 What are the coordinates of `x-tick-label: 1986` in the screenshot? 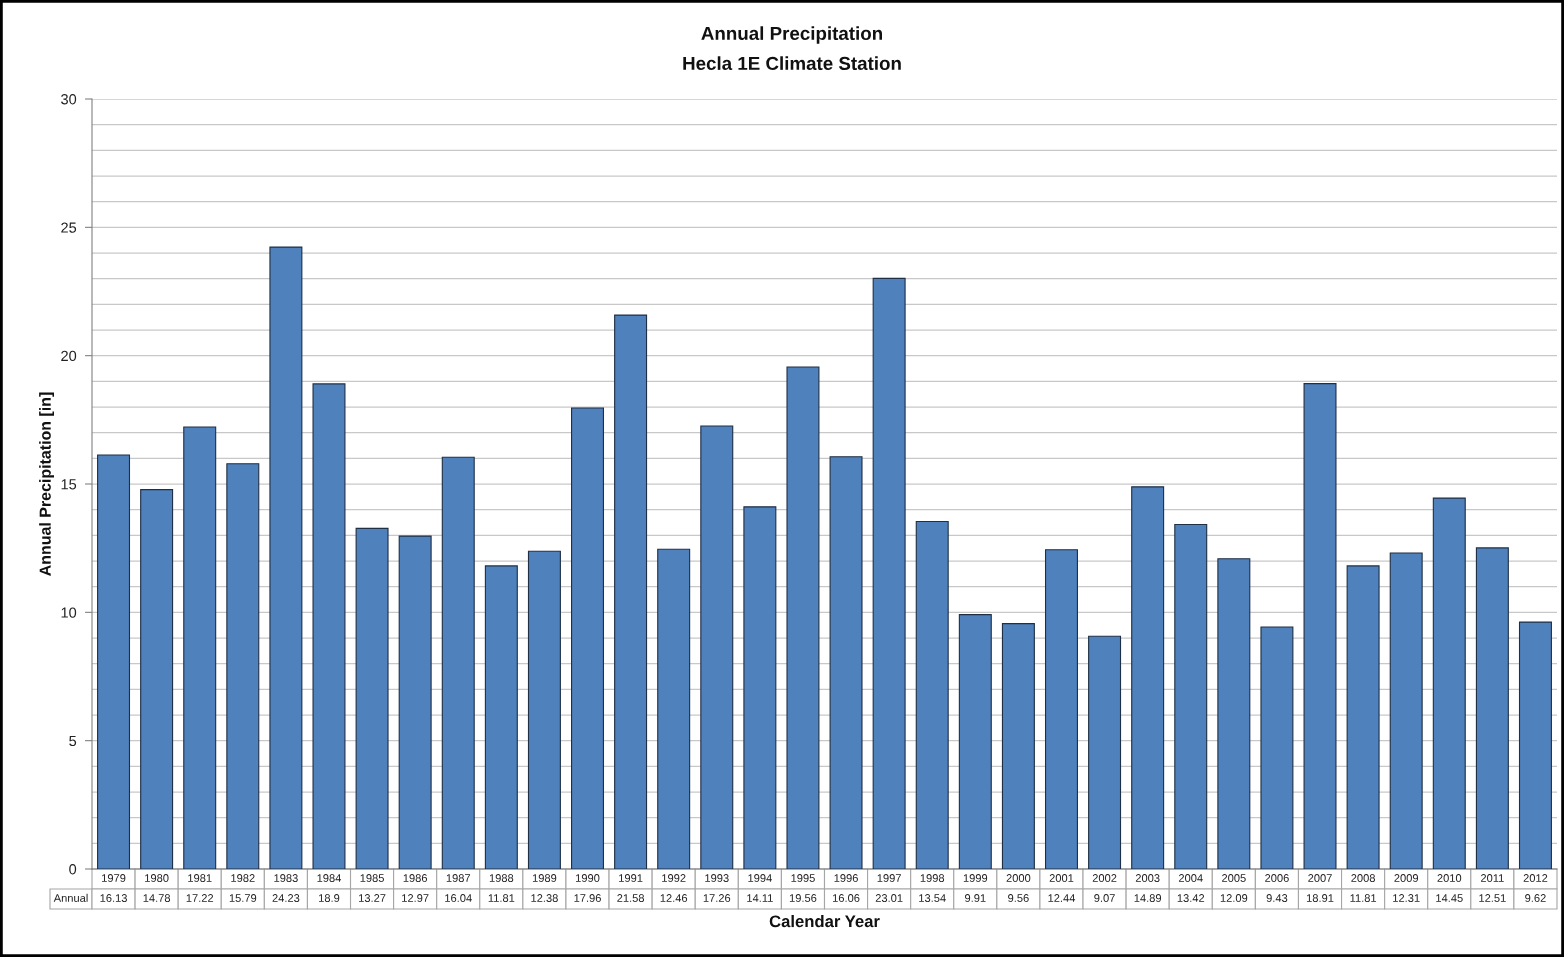 It's located at (415, 878).